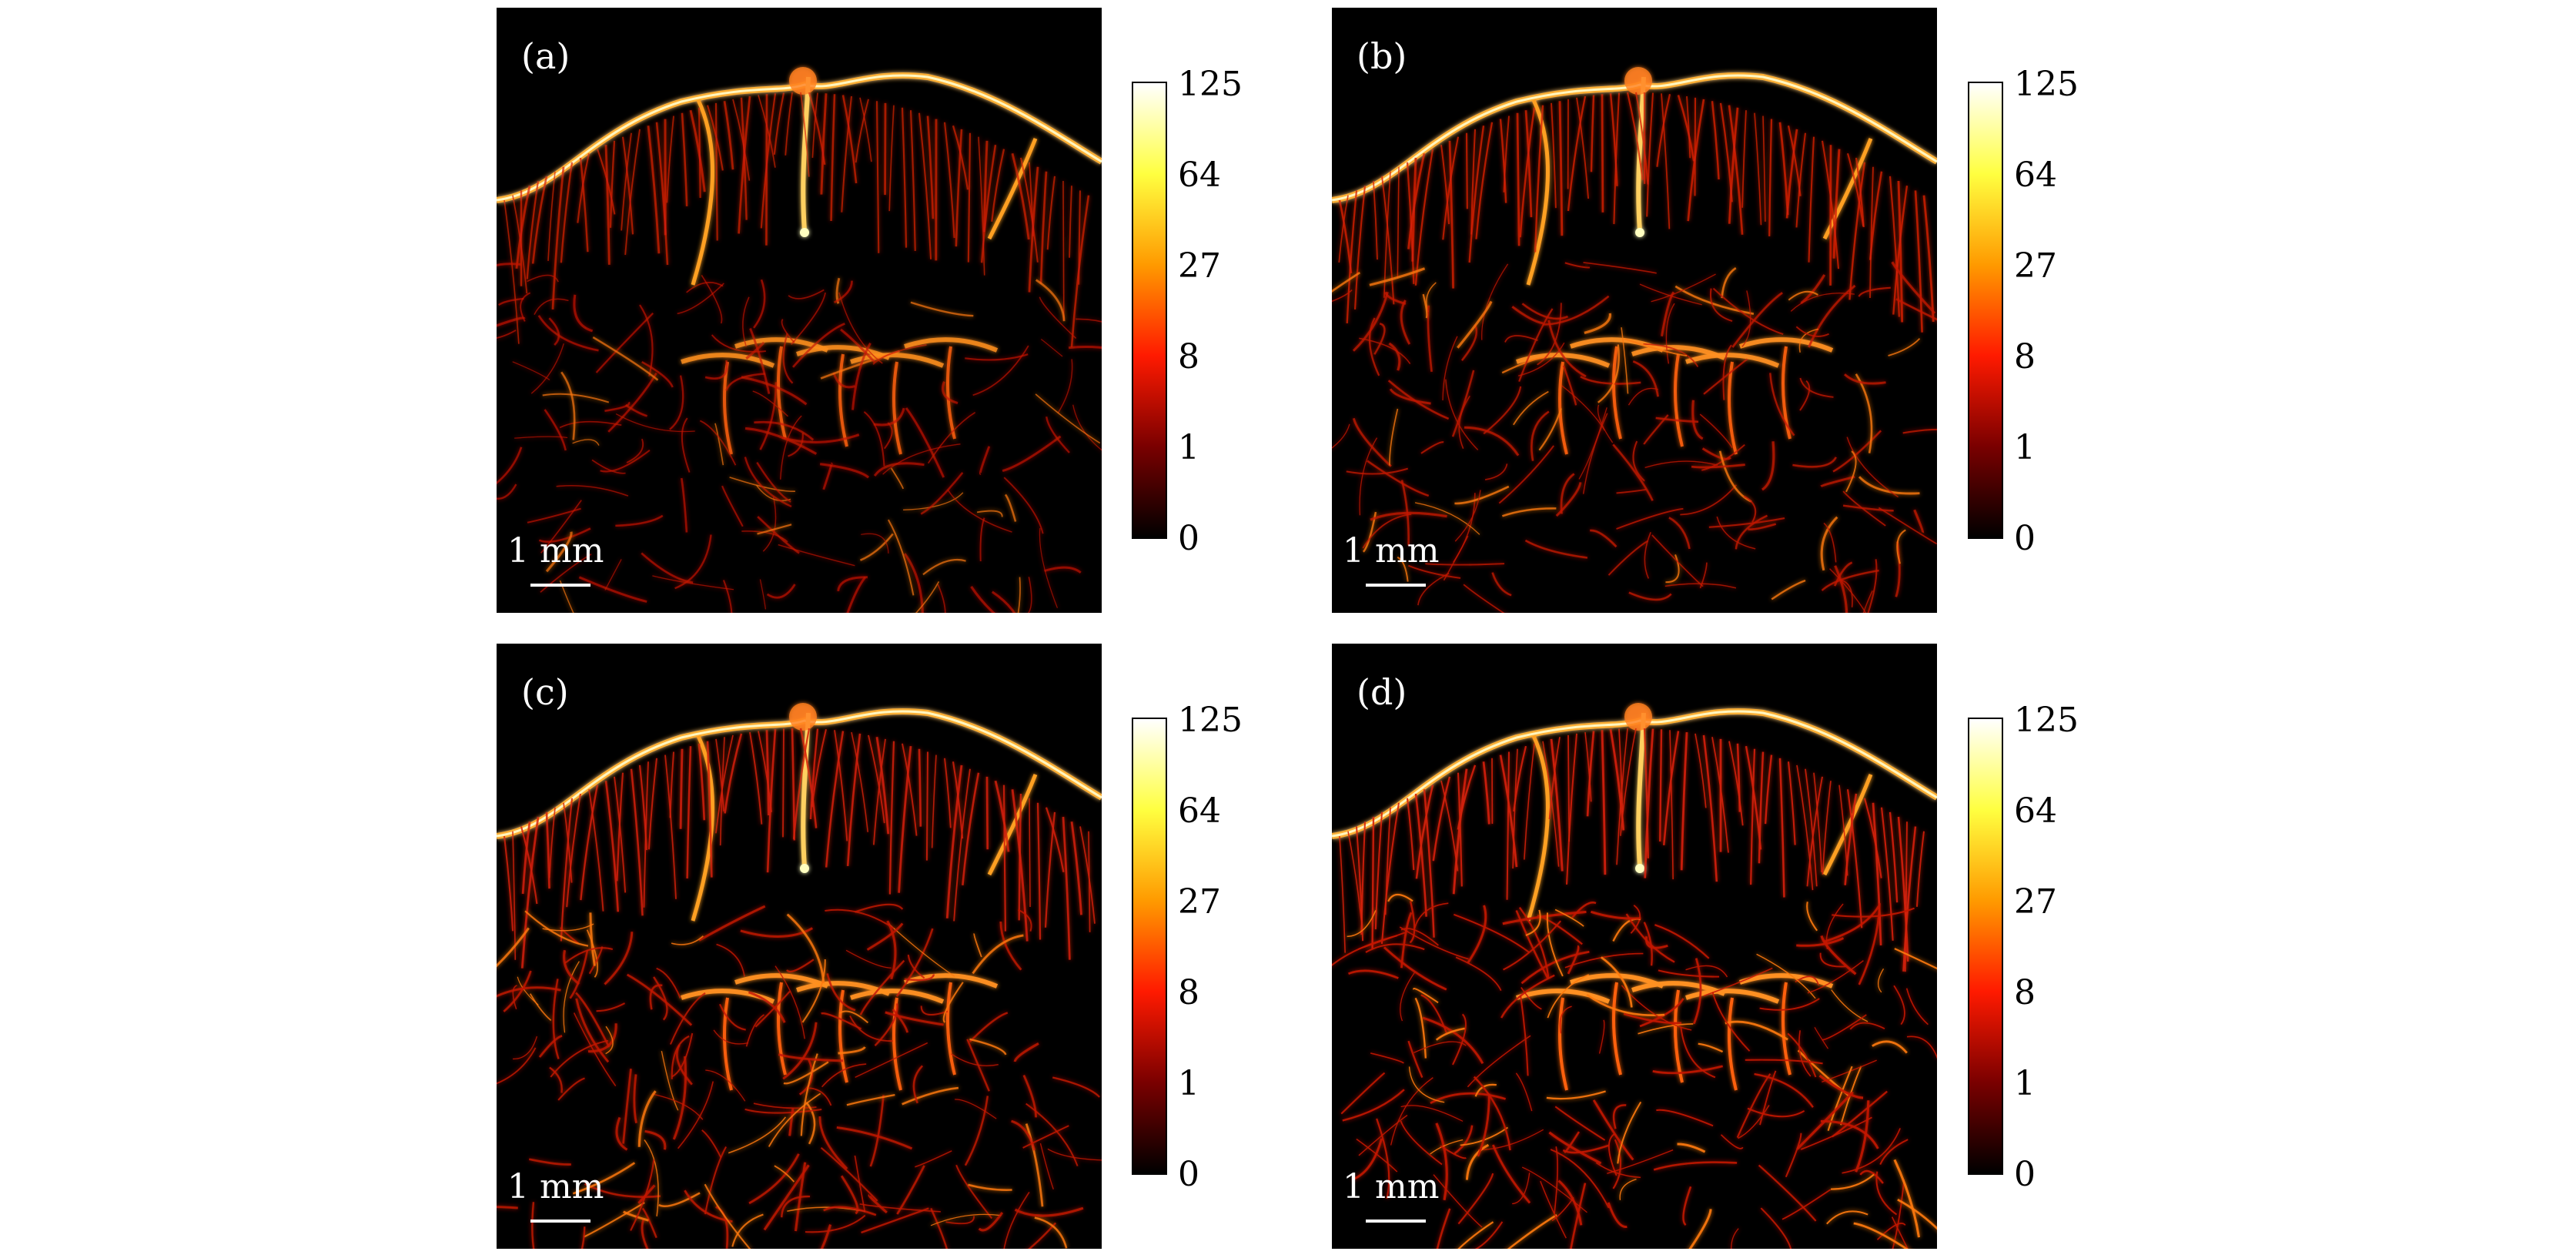 The width and height of the screenshot is (2576, 1258). Describe the element at coordinates (1382, 692) in the screenshot. I see `panel-label-d: (d)` at that location.